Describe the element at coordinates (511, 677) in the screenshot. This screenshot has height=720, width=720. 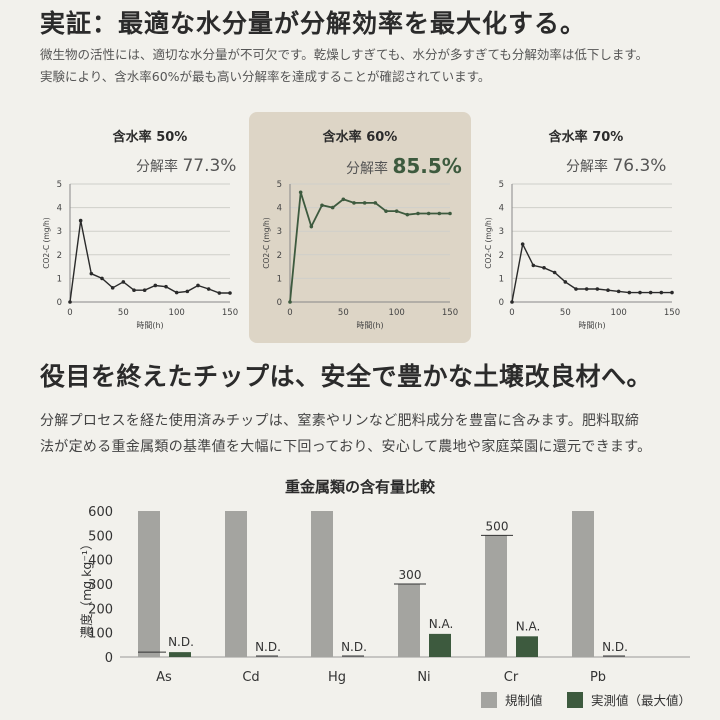
I see `category-label: Cr` at that location.